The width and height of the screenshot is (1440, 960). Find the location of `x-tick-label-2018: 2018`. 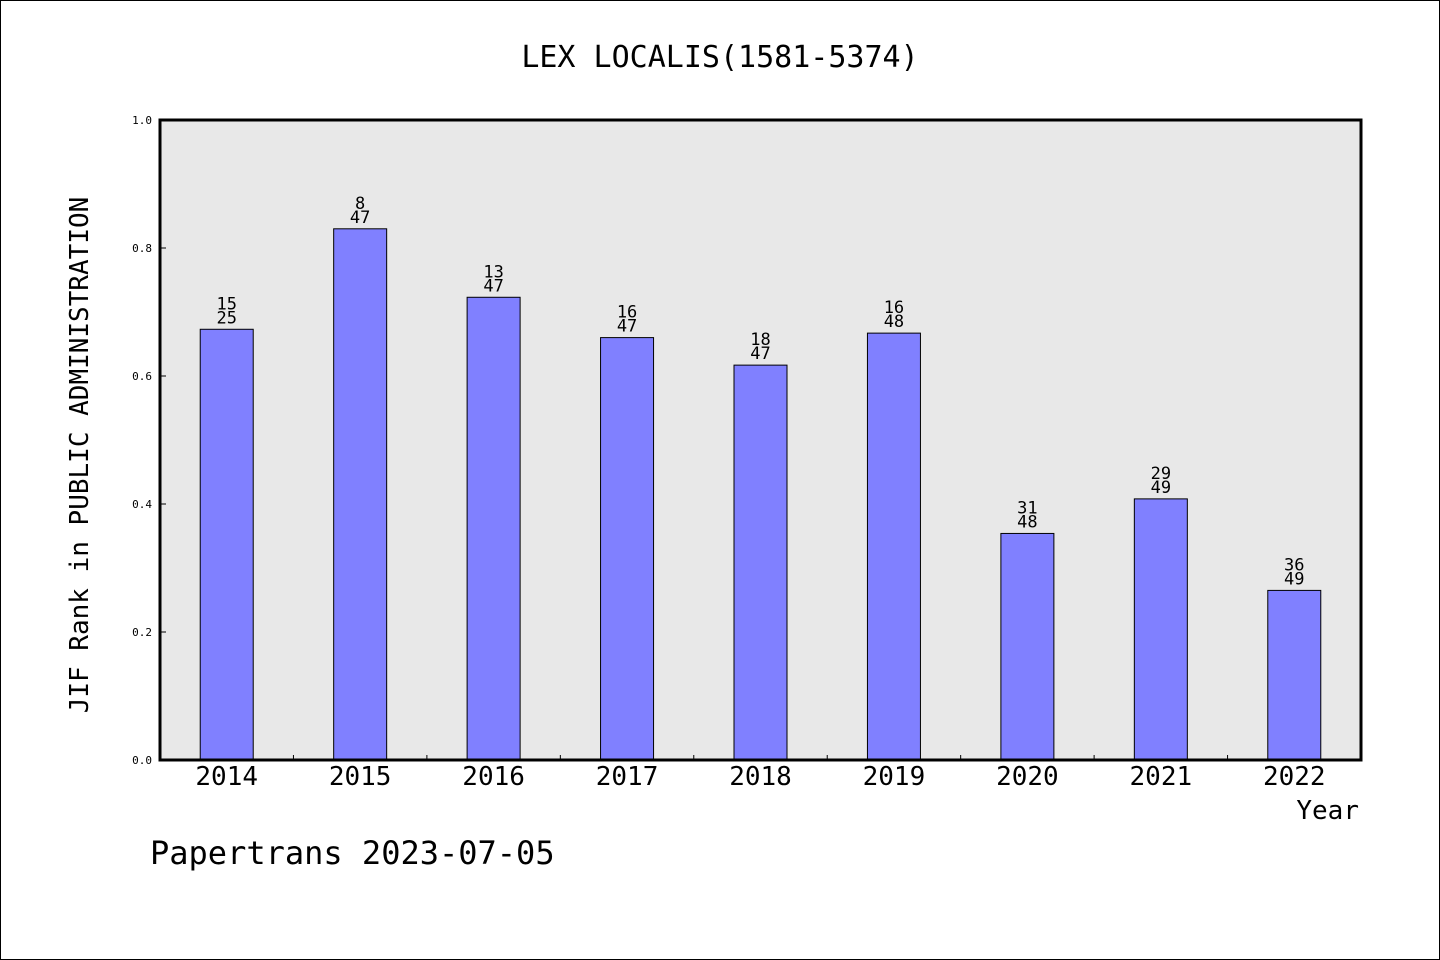

x-tick-label-2018: 2018 is located at coordinates (760, 777).